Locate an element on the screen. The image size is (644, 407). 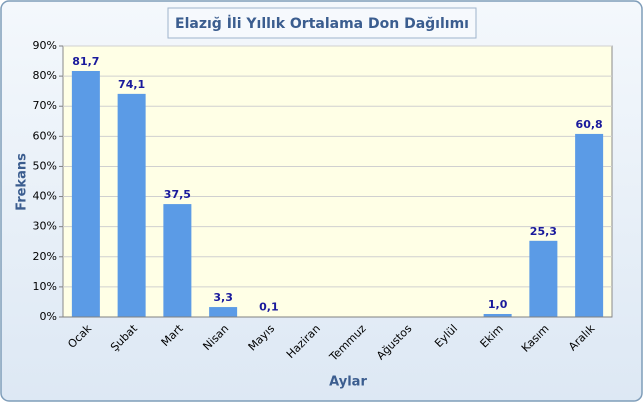
value-label: 25,3 is located at coordinates (543, 231).